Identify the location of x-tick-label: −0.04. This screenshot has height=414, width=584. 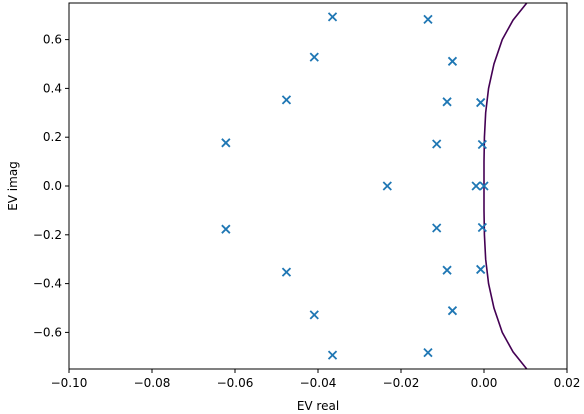
(318, 383).